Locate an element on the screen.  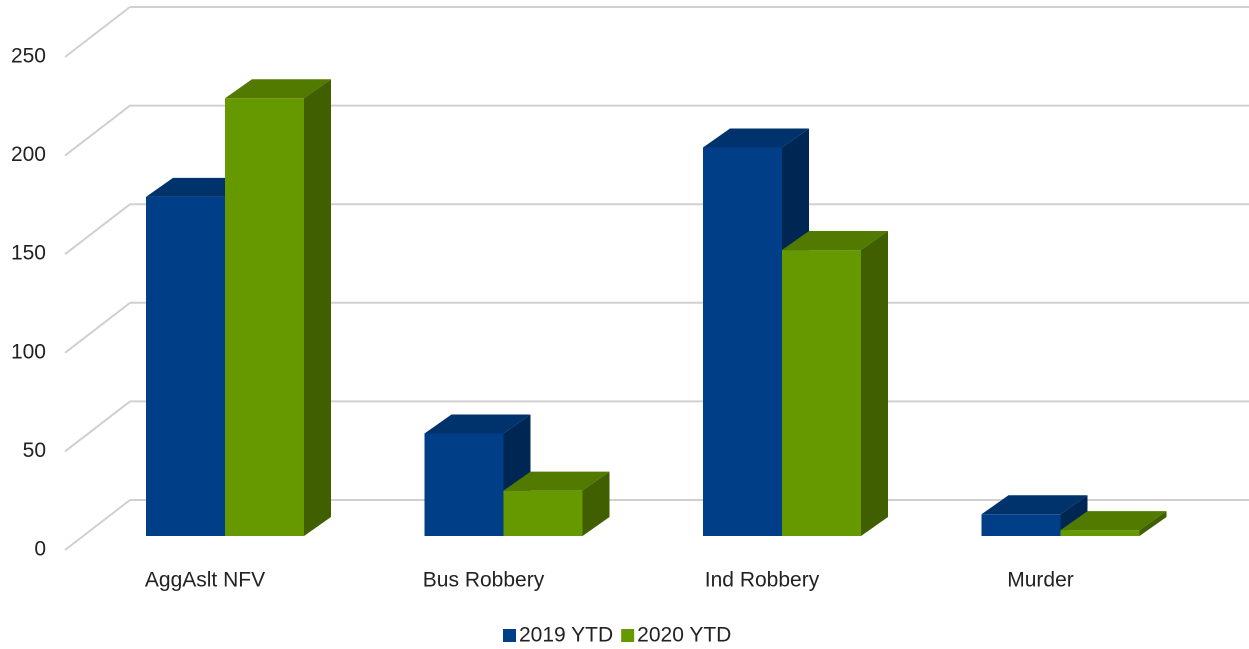
y-tick-label: 200 is located at coordinates (28, 154).